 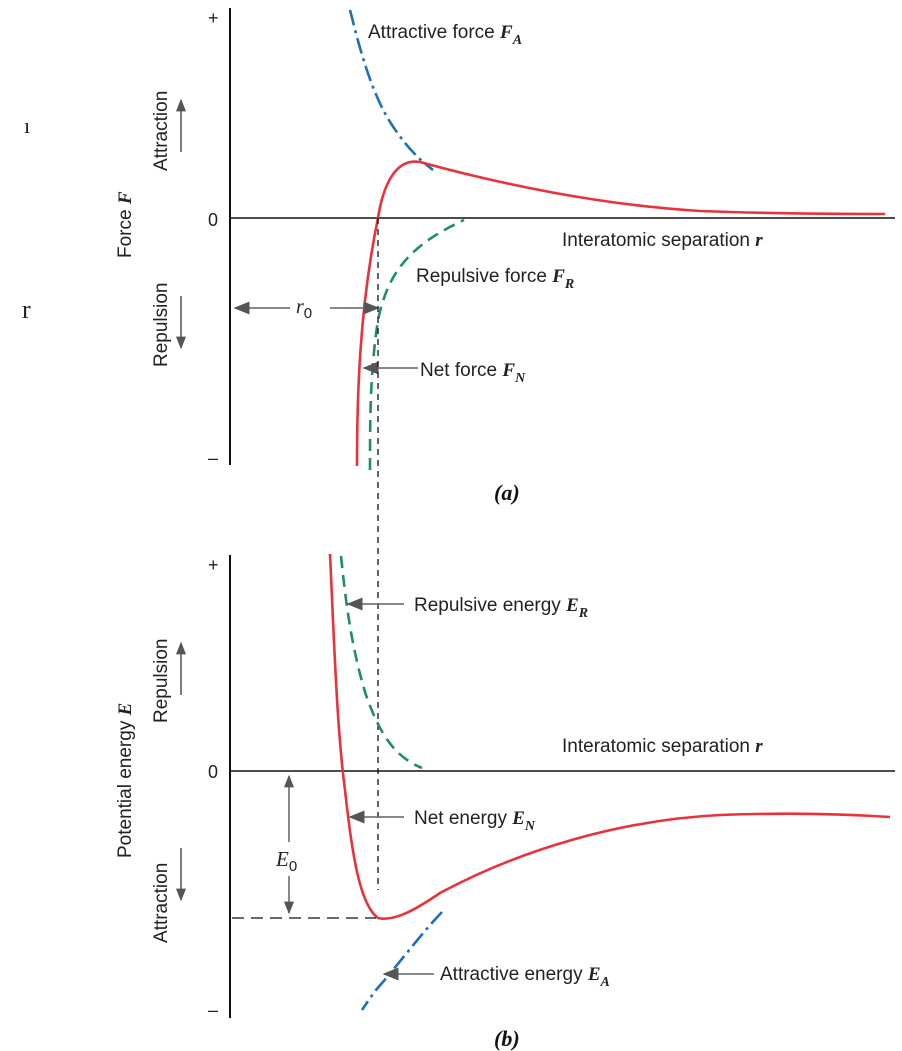 I want to click on r0-label: r0, so click(x=304, y=309).